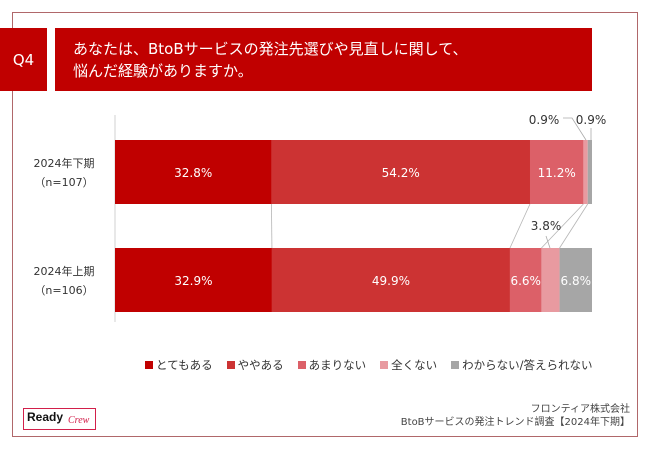 The height and width of the screenshot is (450, 650). I want to click on data-label: 11.2%, so click(557, 173).